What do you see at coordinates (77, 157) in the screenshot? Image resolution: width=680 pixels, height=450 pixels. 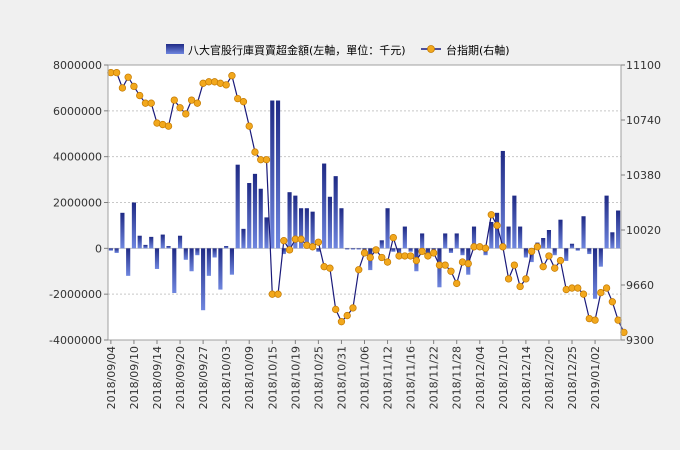 I see `left-tick-label: 4000000` at bounding box center [77, 157].